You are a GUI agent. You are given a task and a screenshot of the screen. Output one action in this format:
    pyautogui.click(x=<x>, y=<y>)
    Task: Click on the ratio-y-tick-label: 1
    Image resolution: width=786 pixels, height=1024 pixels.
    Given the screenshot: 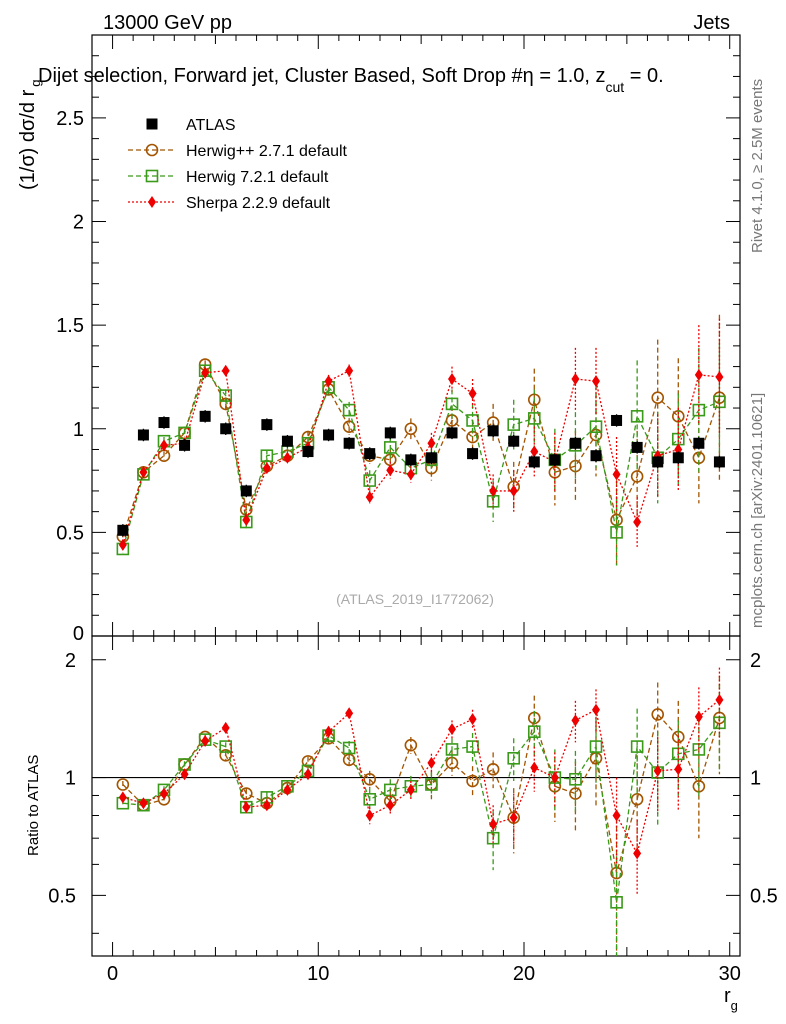 What is the action you would take?
    pyautogui.click(x=70, y=779)
    